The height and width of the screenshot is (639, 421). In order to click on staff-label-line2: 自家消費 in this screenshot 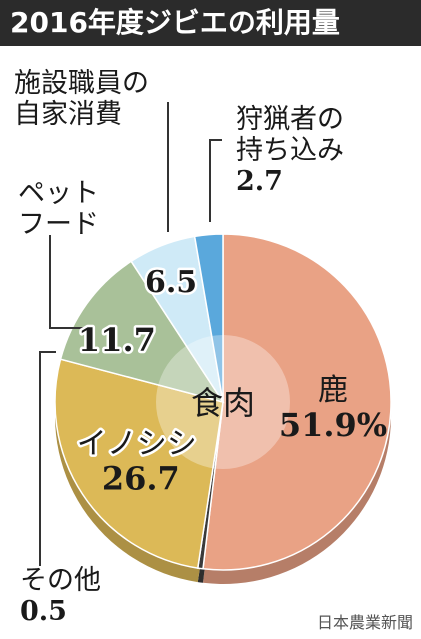, I will do `click(68, 114)`.